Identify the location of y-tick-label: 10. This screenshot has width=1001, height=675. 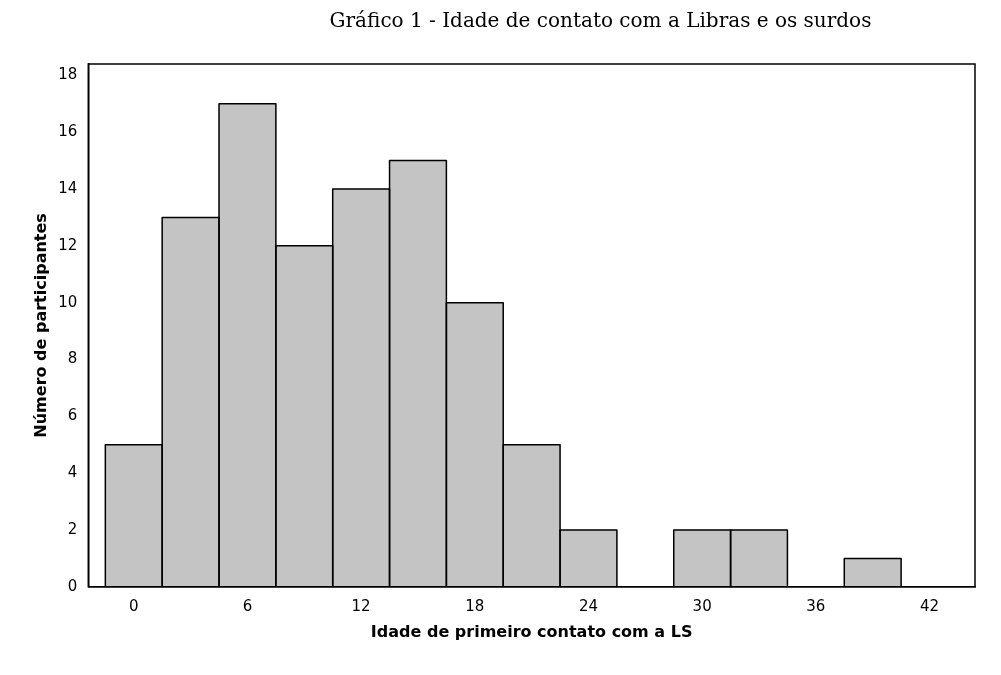
(68, 301).